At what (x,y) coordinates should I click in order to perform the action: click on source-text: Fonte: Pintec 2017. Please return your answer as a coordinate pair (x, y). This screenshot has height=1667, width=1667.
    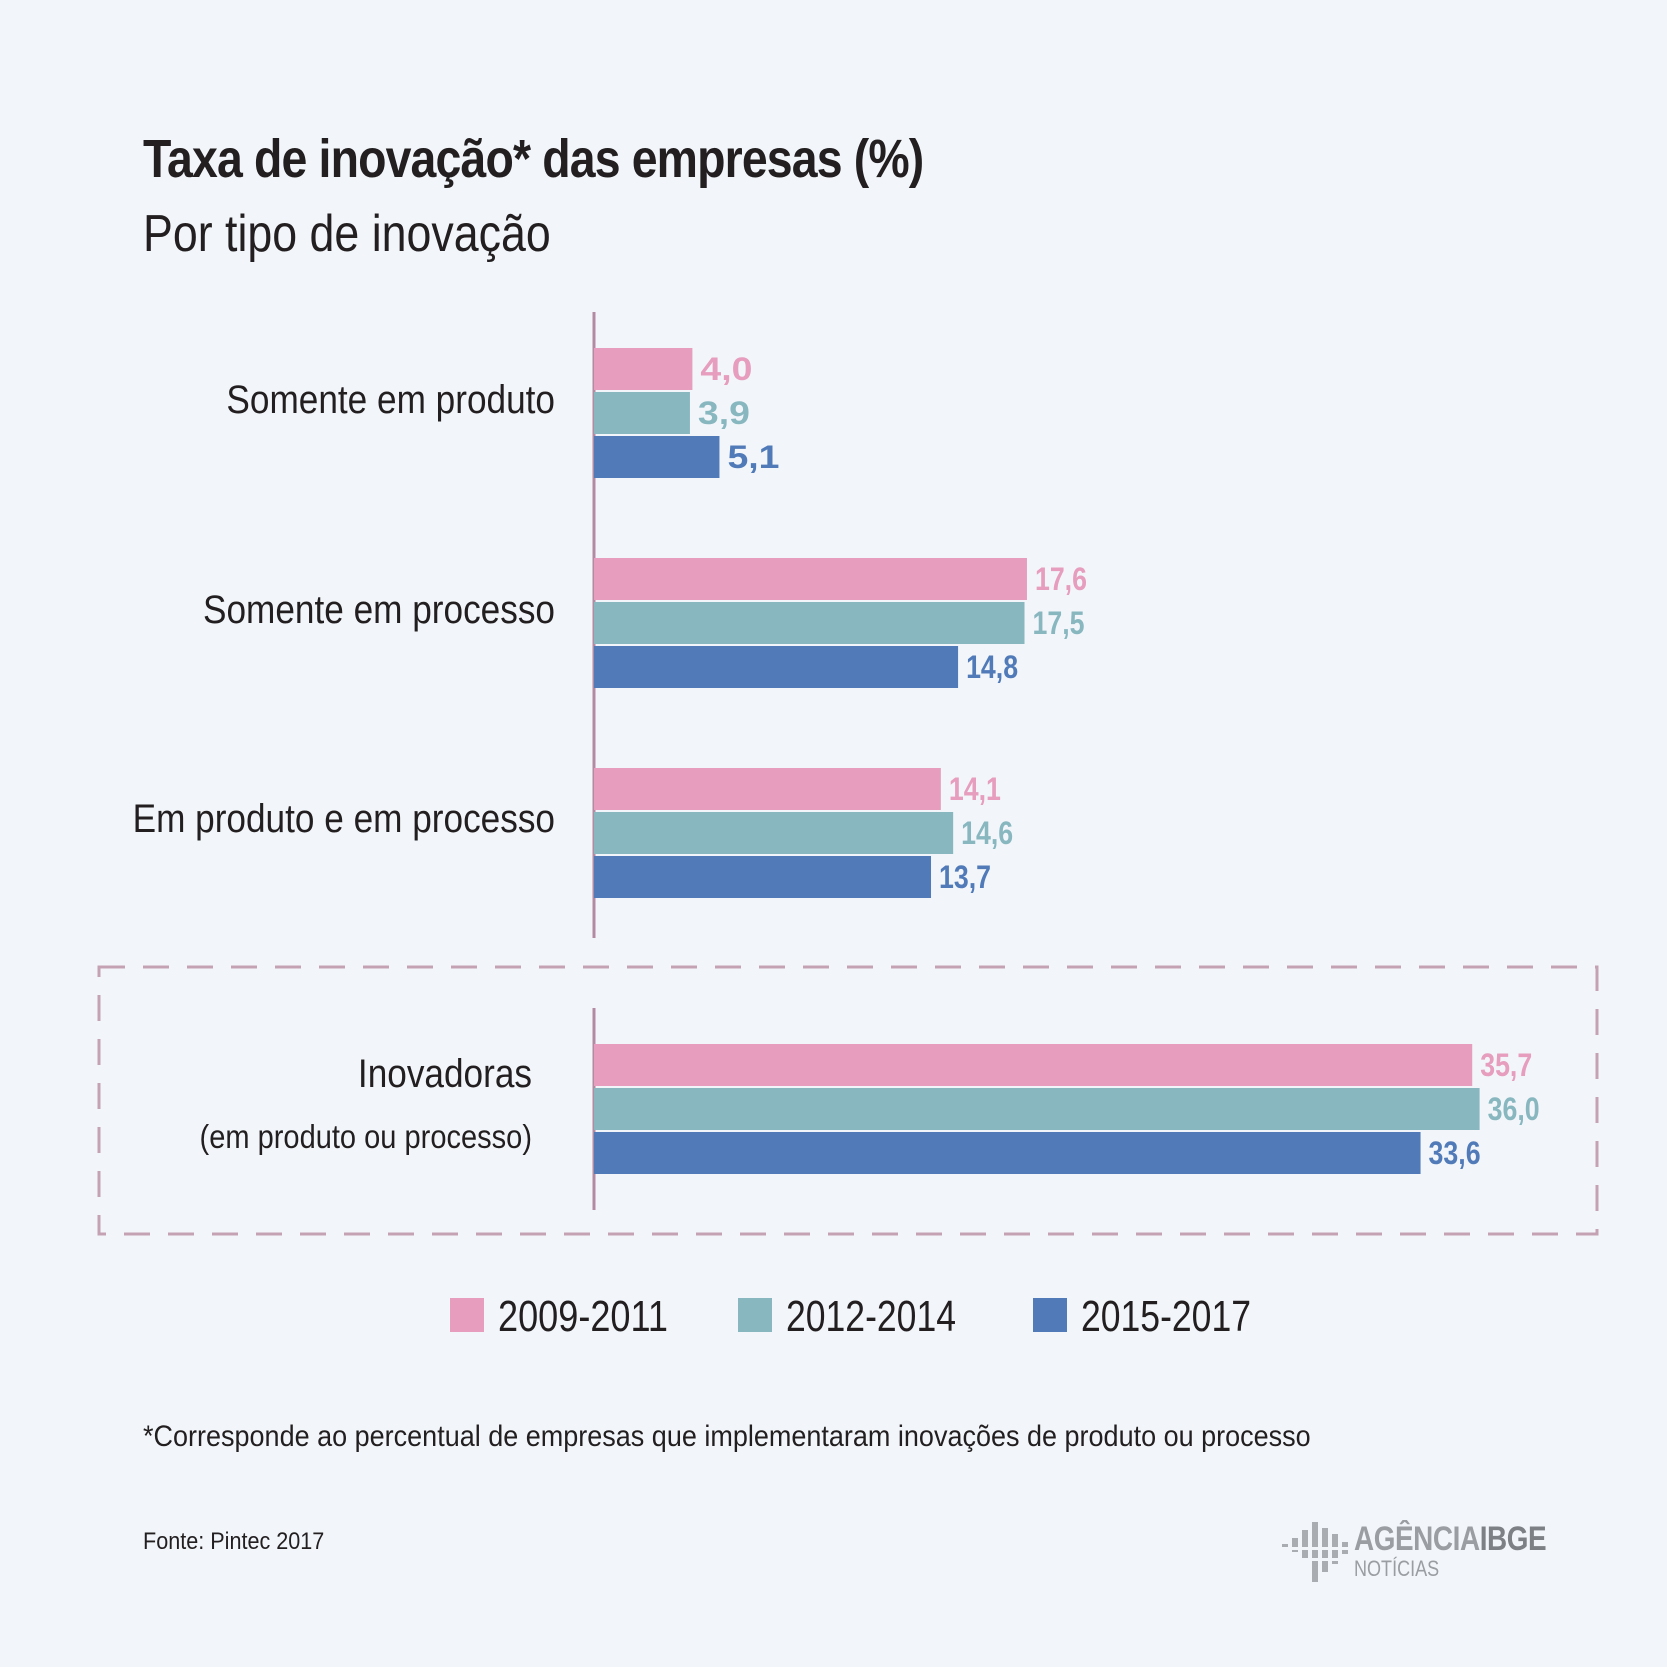
    Looking at the image, I should click on (234, 1541).